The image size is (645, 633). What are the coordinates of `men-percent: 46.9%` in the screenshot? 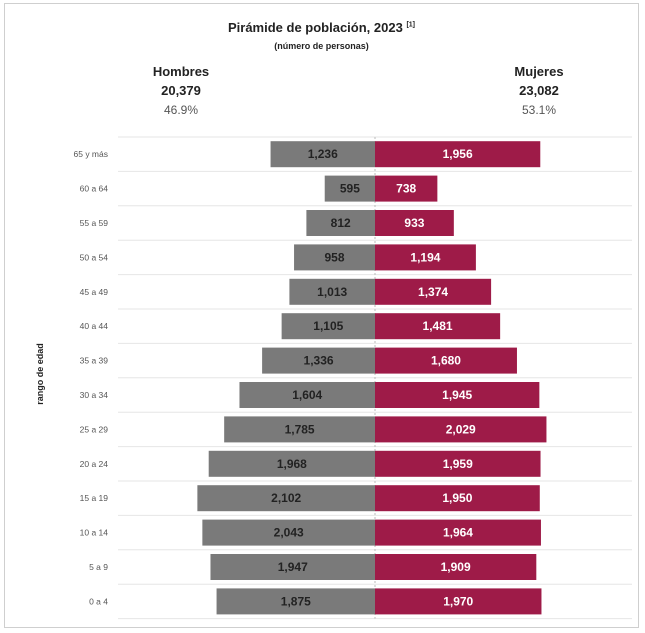 It's located at (181, 110).